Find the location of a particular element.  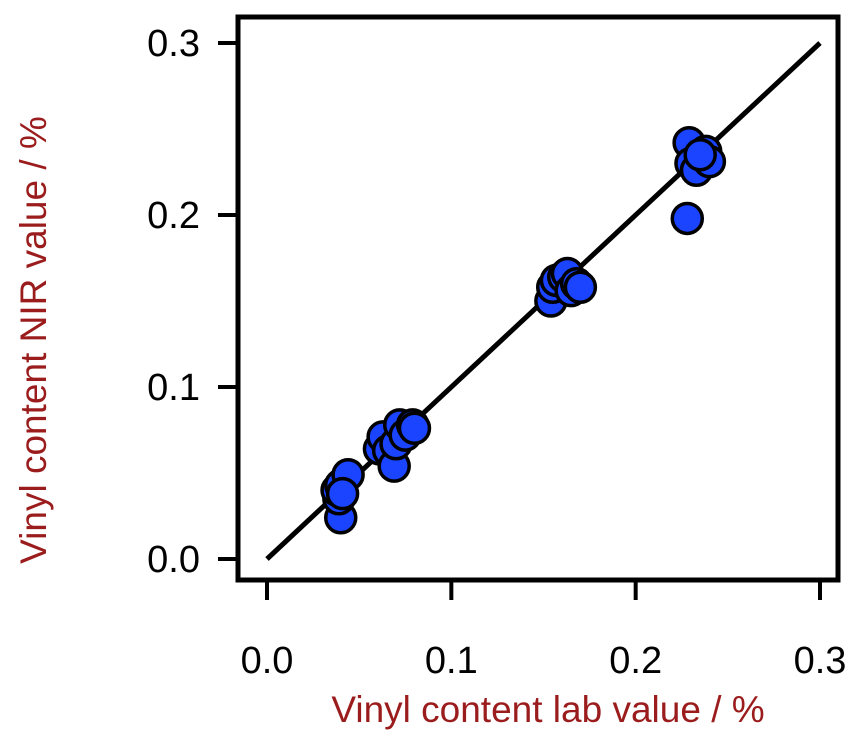

y-tick-label: 0.3 is located at coordinates (173, 44).